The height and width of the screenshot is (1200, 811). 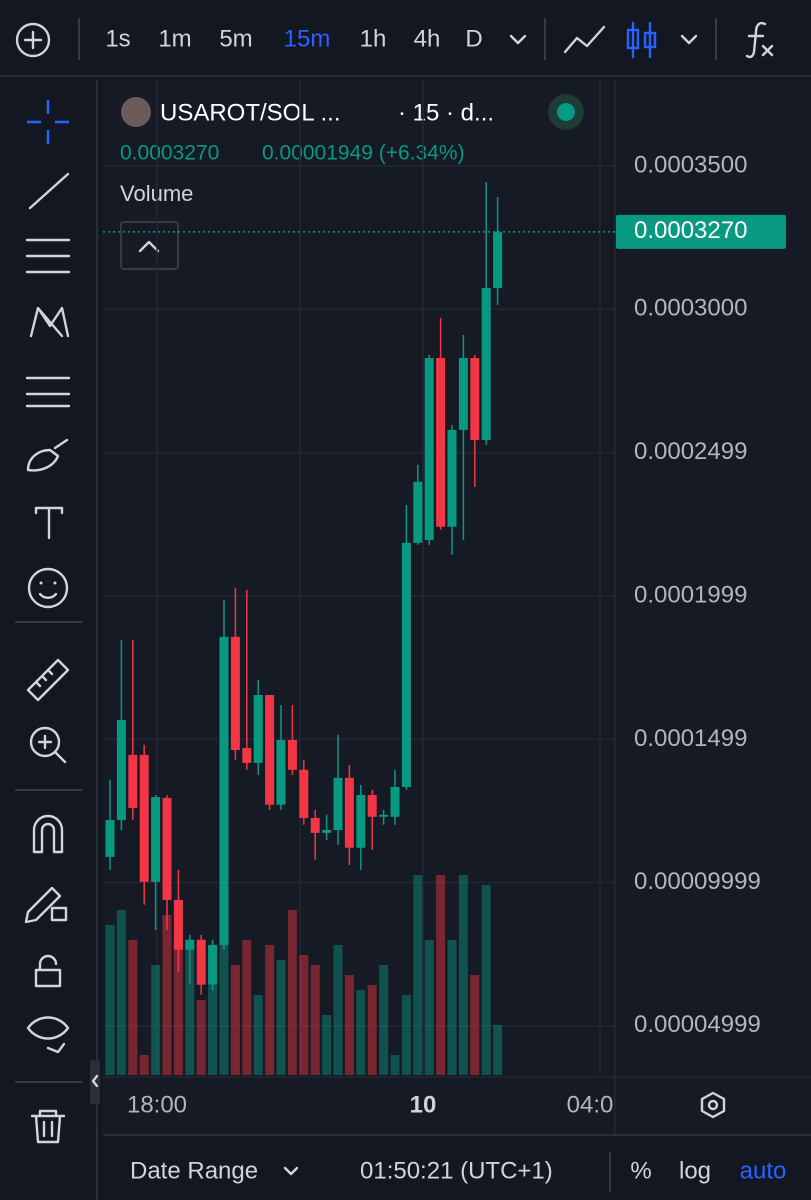 What do you see at coordinates (373, 38) in the screenshot?
I see `interval-button: 1h` at bounding box center [373, 38].